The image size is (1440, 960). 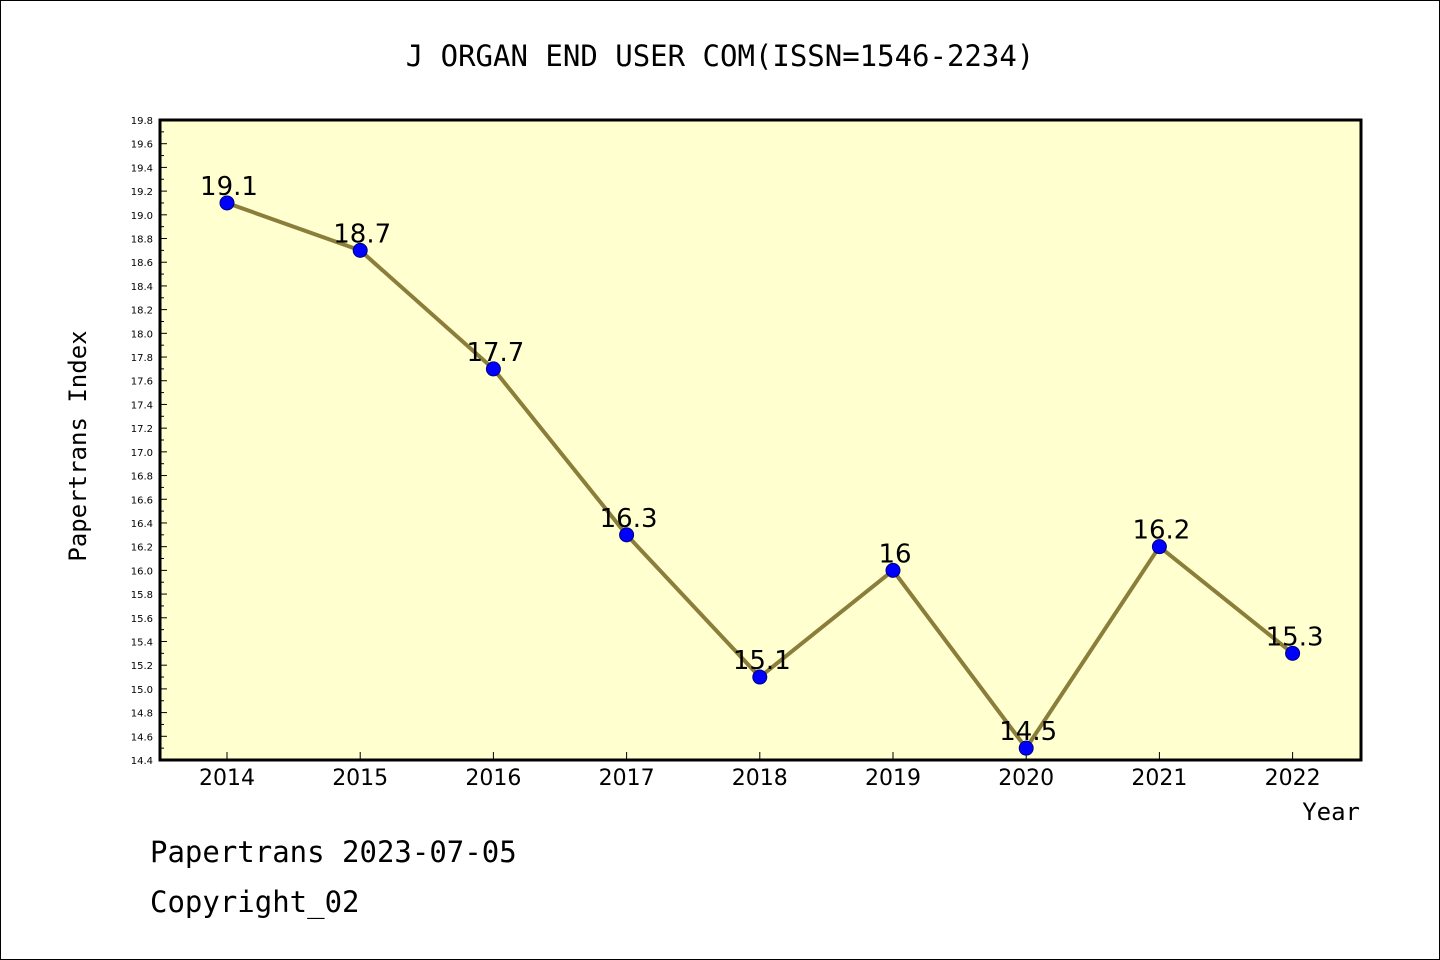 I want to click on x-tick-label: 2021, so click(x=1159, y=778).